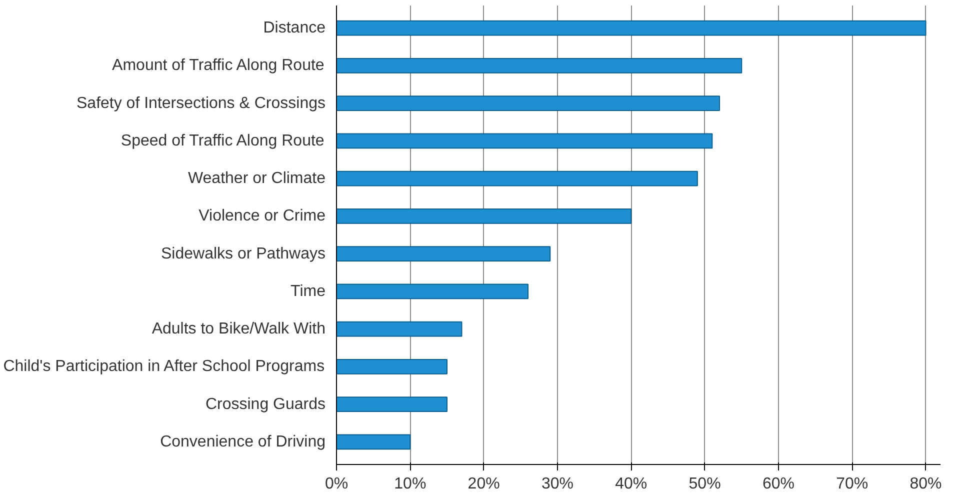 The height and width of the screenshot is (501, 967). What do you see at coordinates (257, 179) in the screenshot?
I see `y-tick-label: Weather or Climate` at bounding box center [257, 179].